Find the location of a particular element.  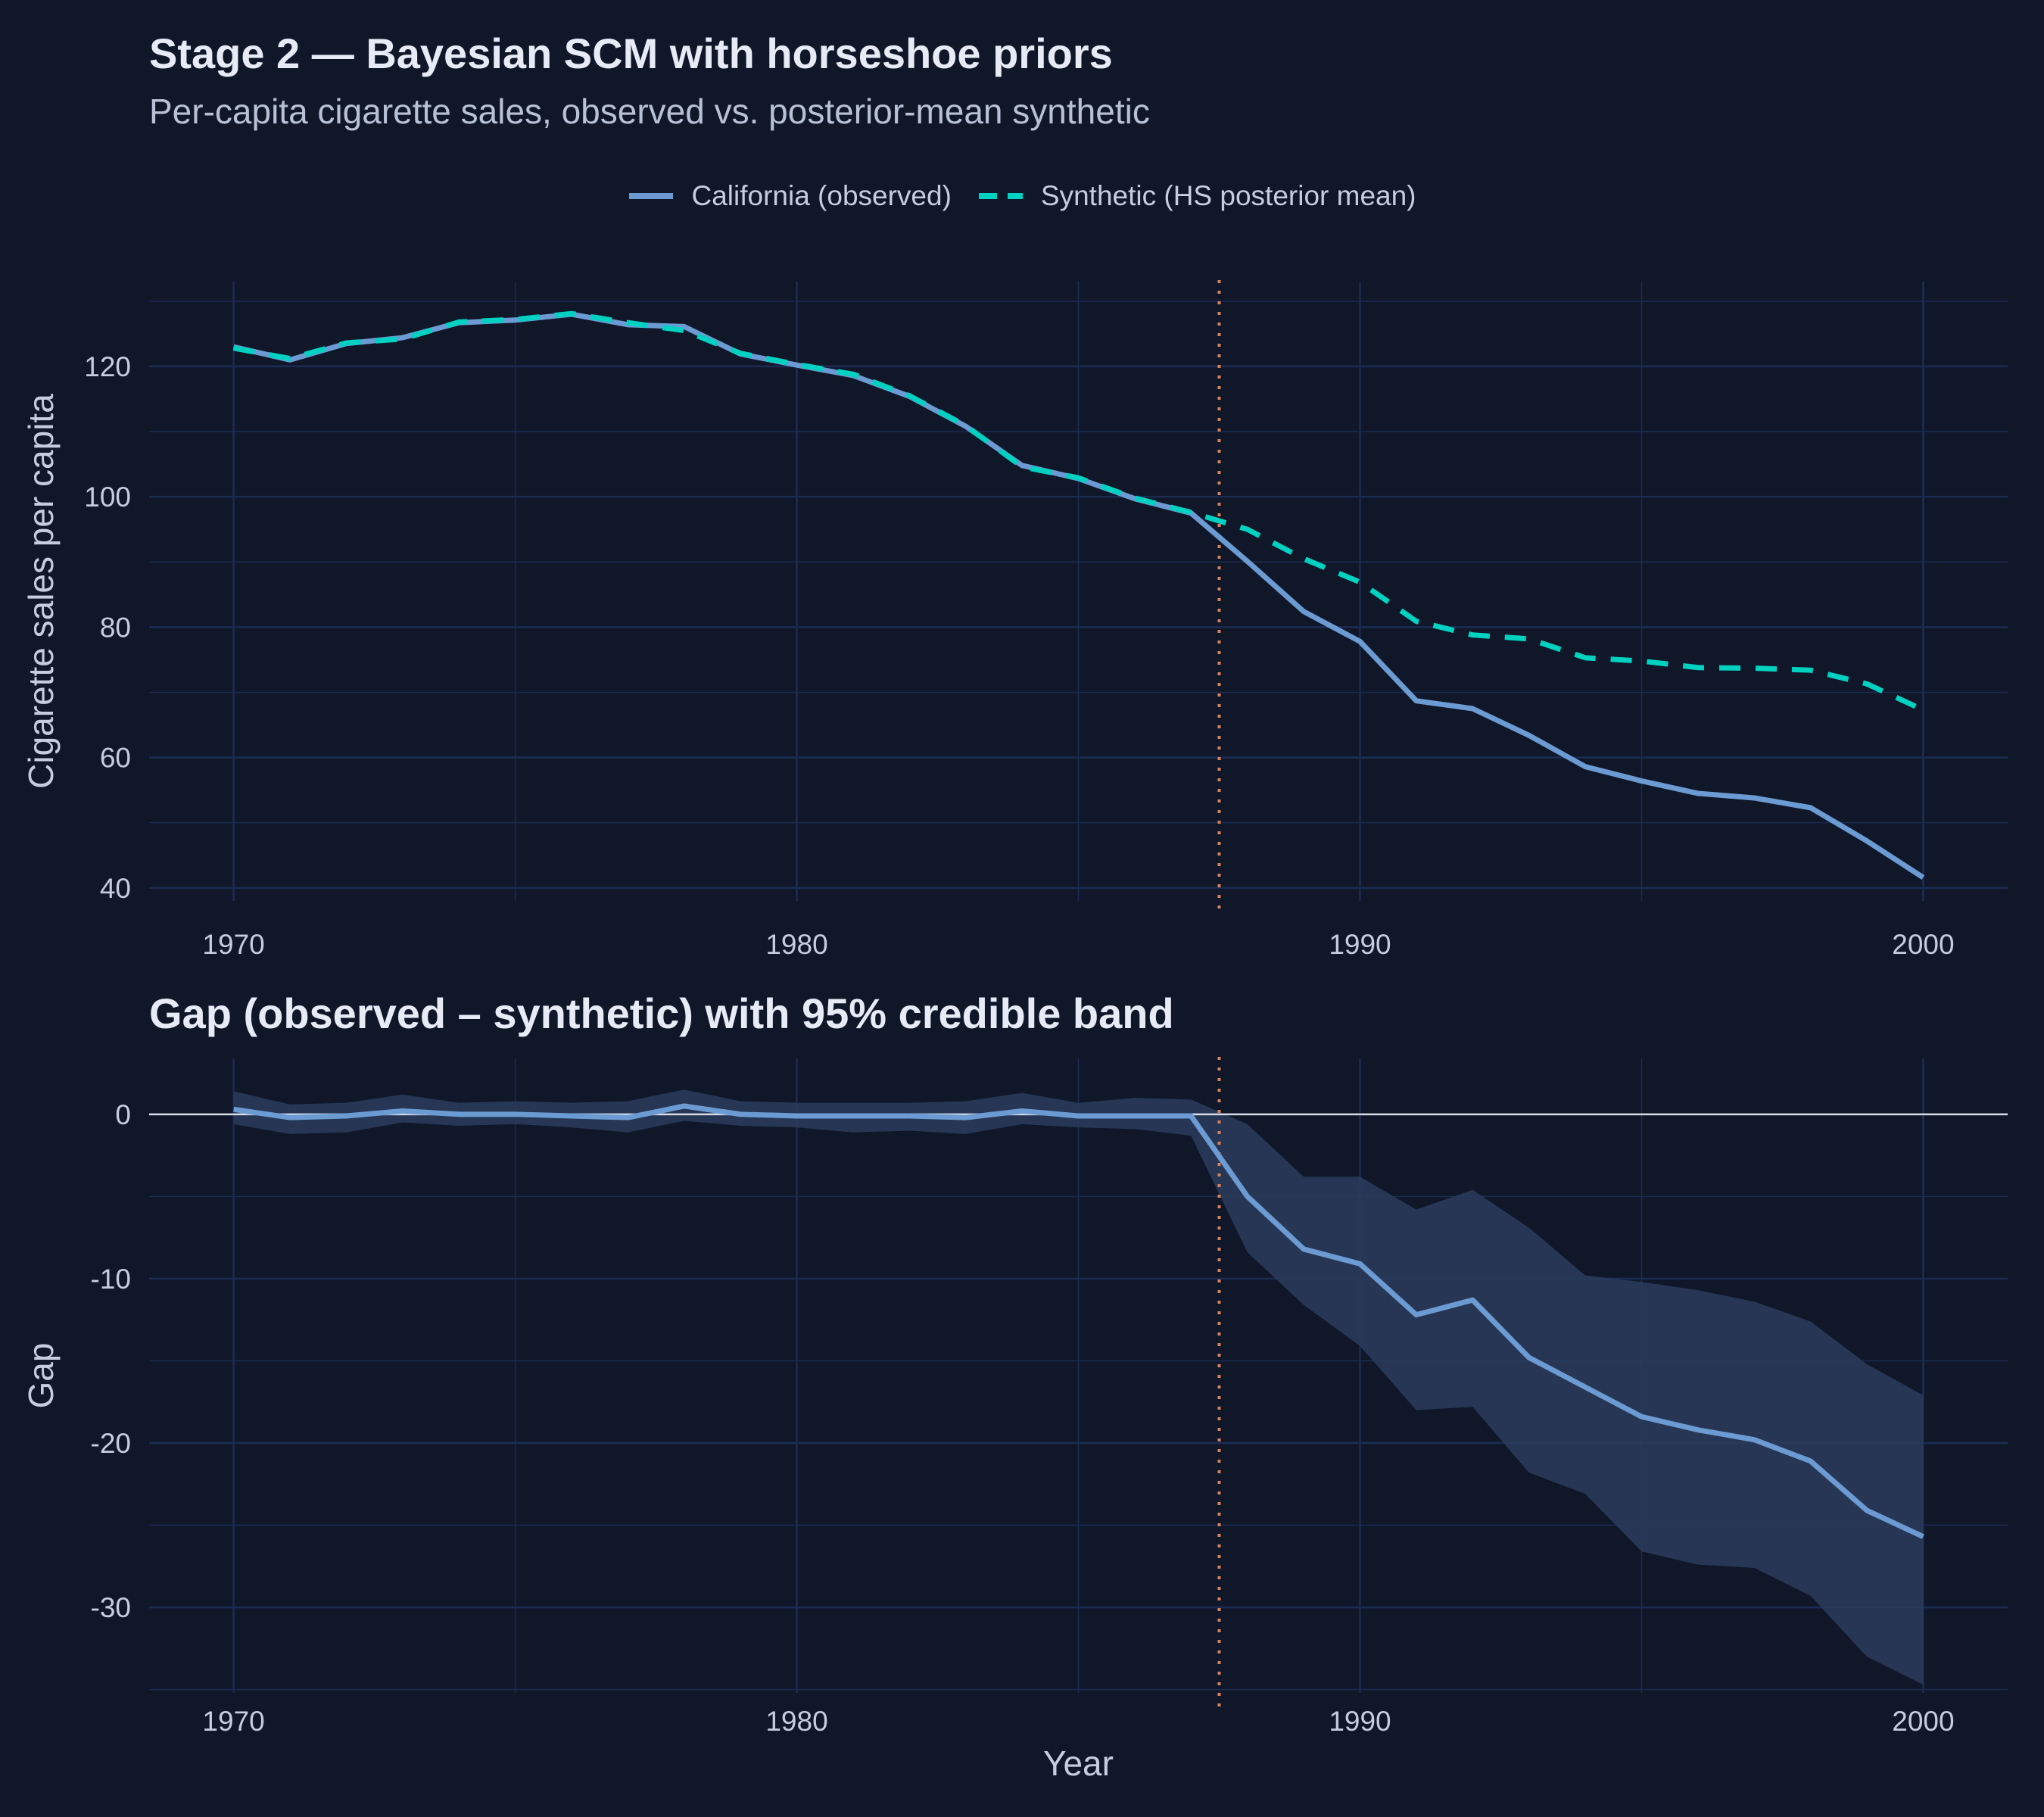

legend-swatch-synthetic is located at coordinates (1000, 196).